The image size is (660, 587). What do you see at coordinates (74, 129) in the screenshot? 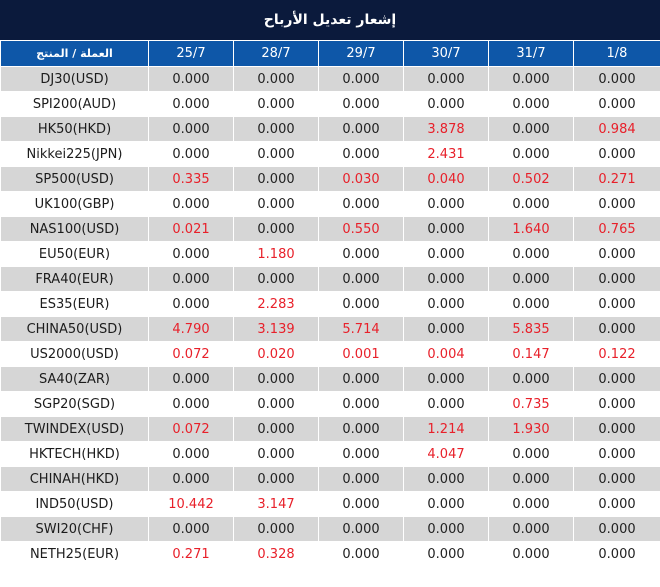
I see `instrument-cell: HK50(HKD)` at bounding box center [74, 129].